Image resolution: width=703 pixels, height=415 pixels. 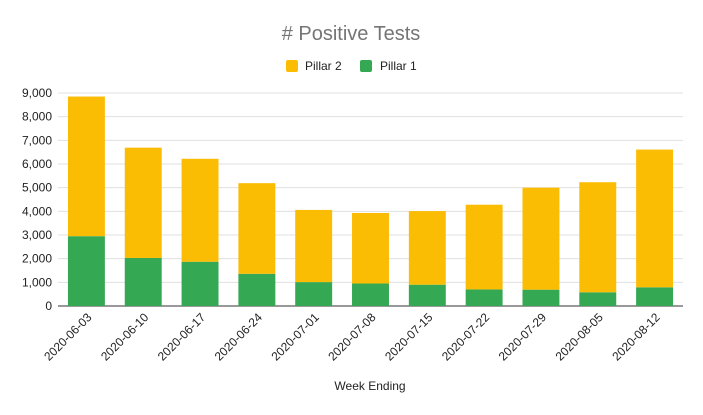 I want to click on y-tick-label: 4,000, so click(x=37, y=211).